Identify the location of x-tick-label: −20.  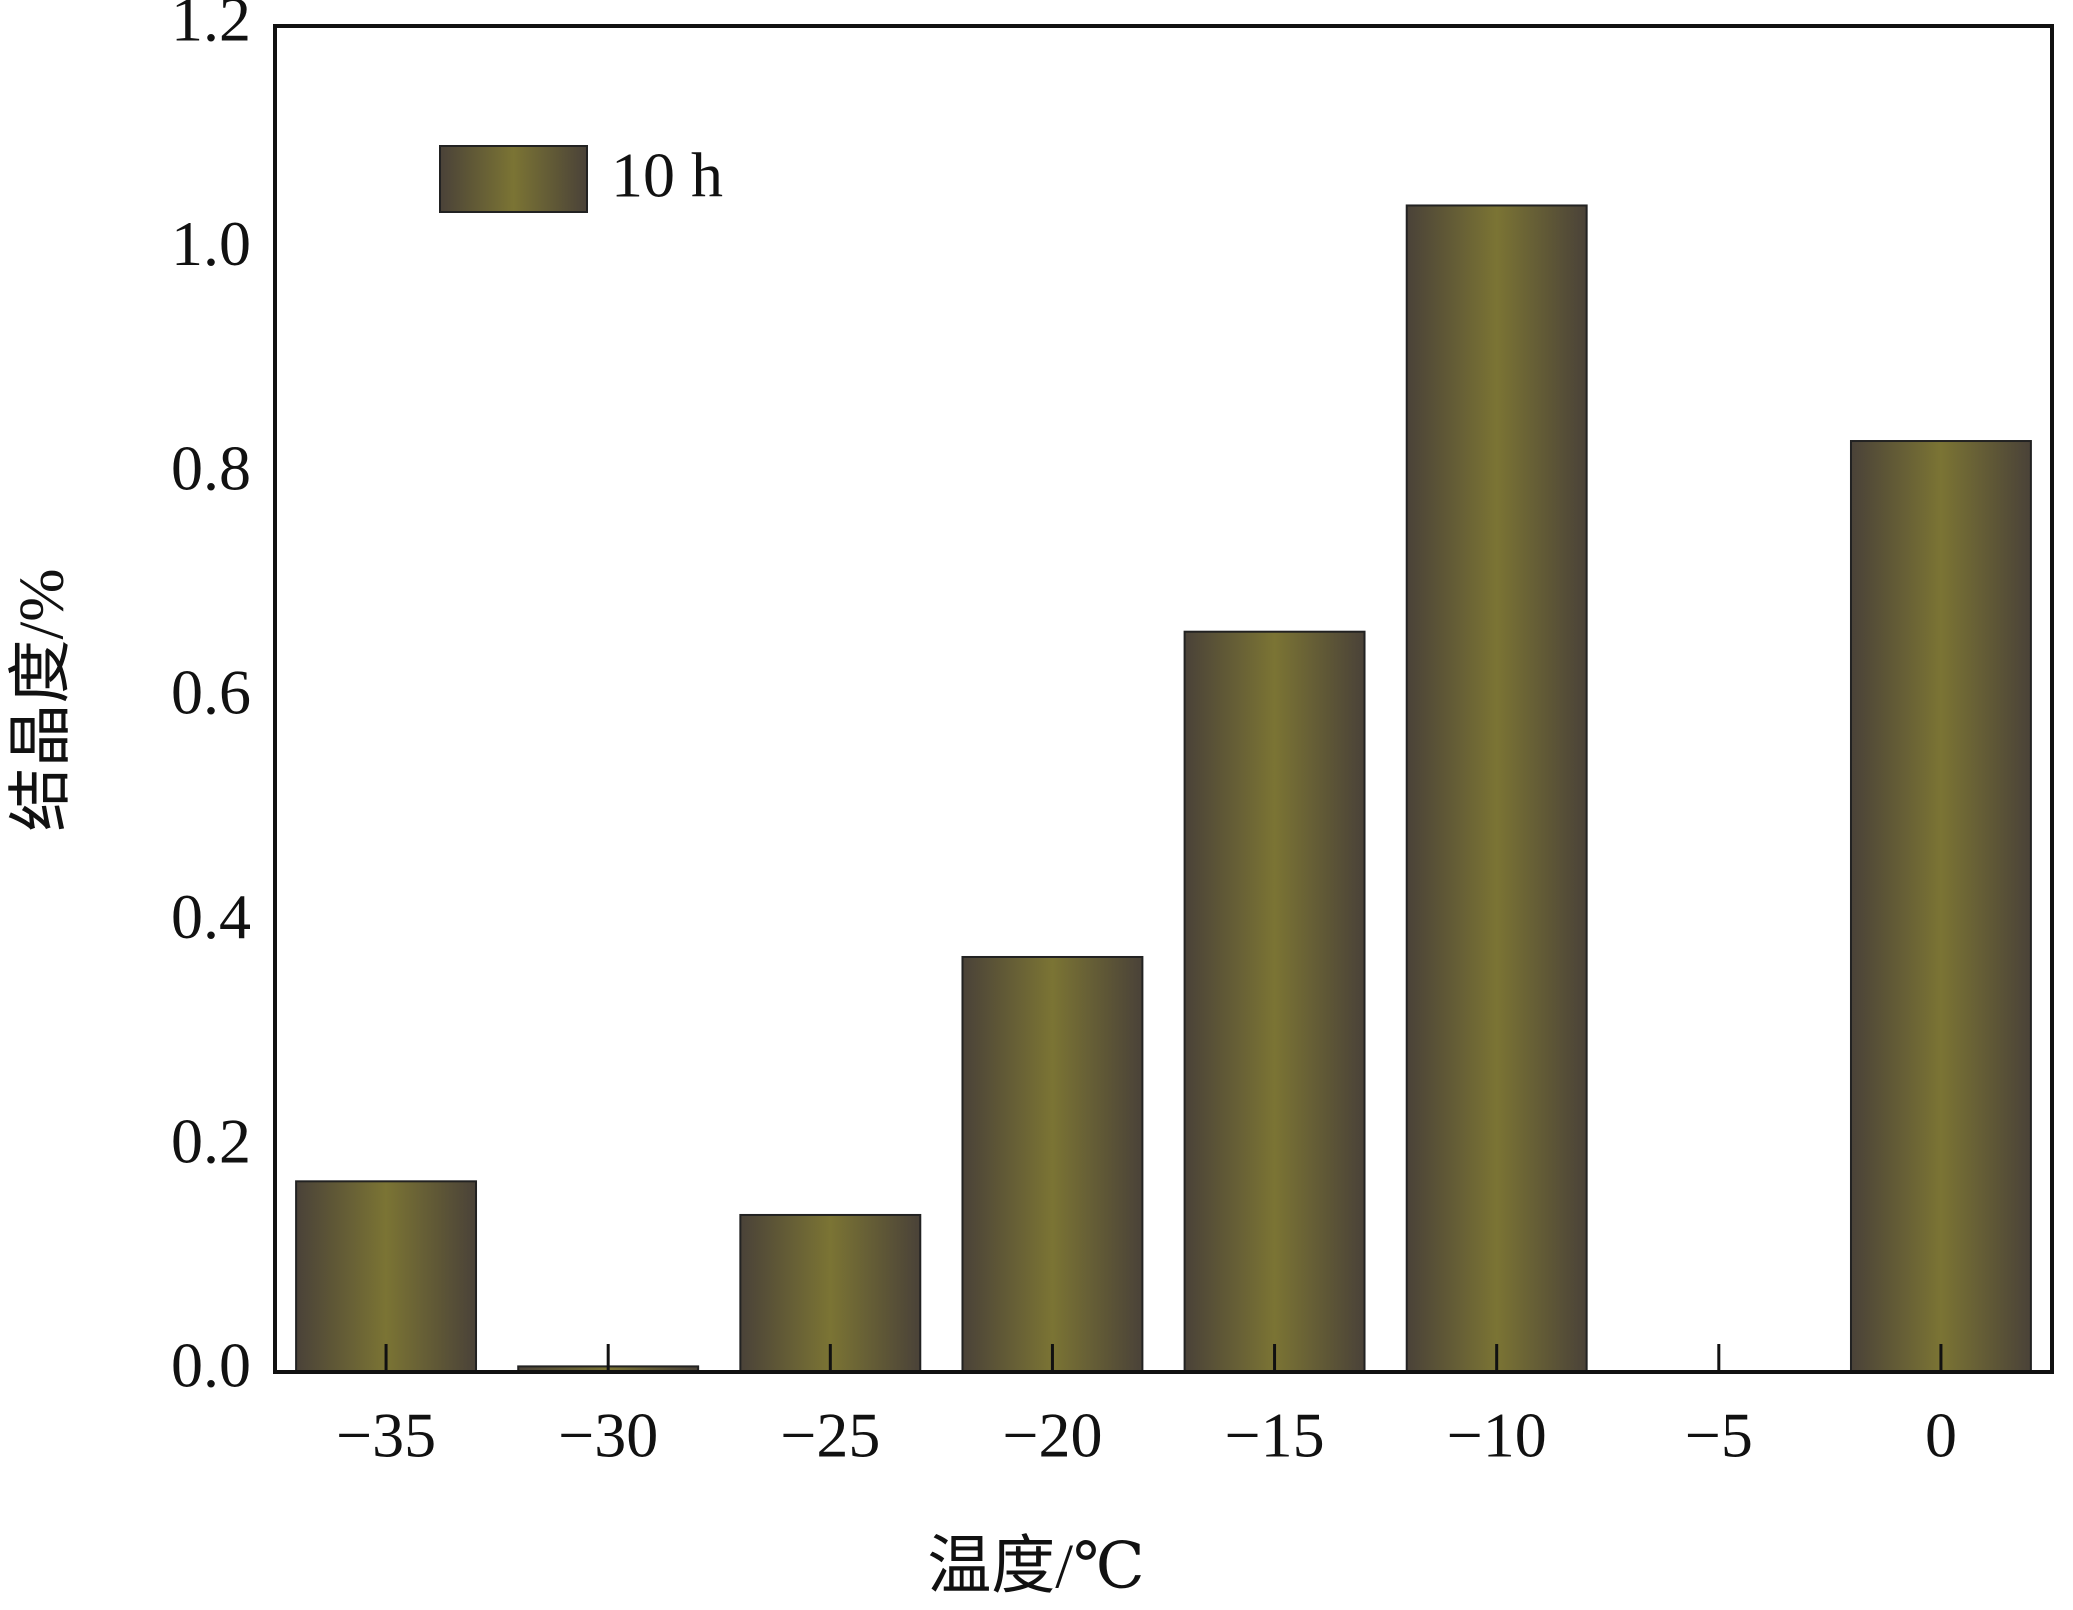
(1052, 1435).